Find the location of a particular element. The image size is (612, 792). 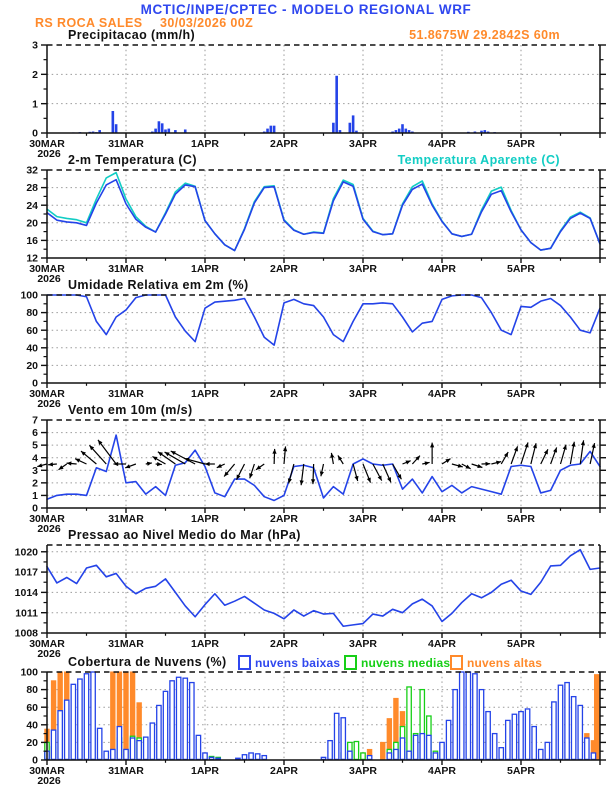

station-name: RS ROCA SALES is located at coordinates (89, 23).